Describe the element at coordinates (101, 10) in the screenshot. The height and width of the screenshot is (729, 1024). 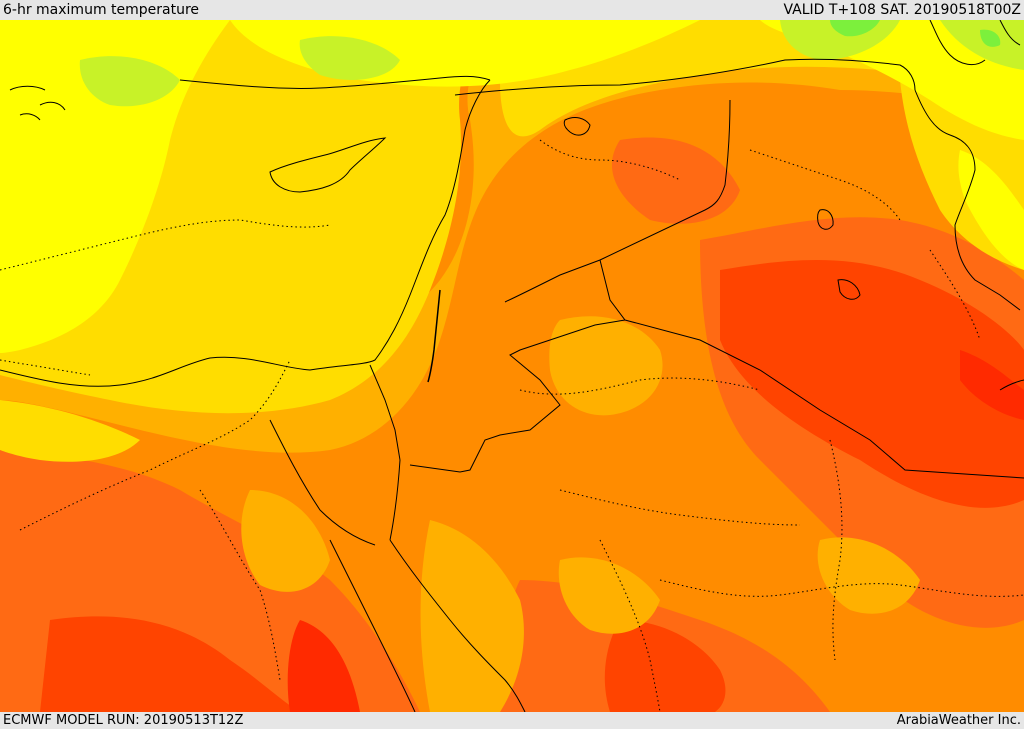
I see `product-title: 6-hr maximum temperature` at that location.